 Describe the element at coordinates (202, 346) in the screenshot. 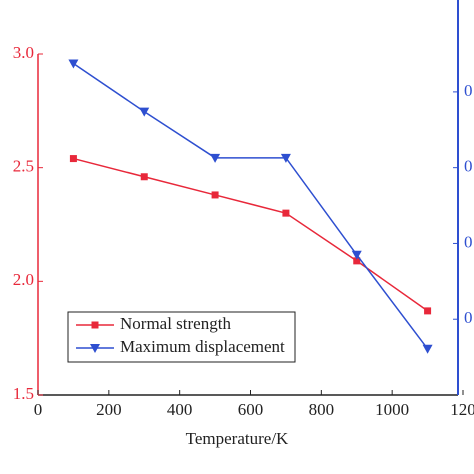

I see `legend-label: Maximum displacement` at that location.